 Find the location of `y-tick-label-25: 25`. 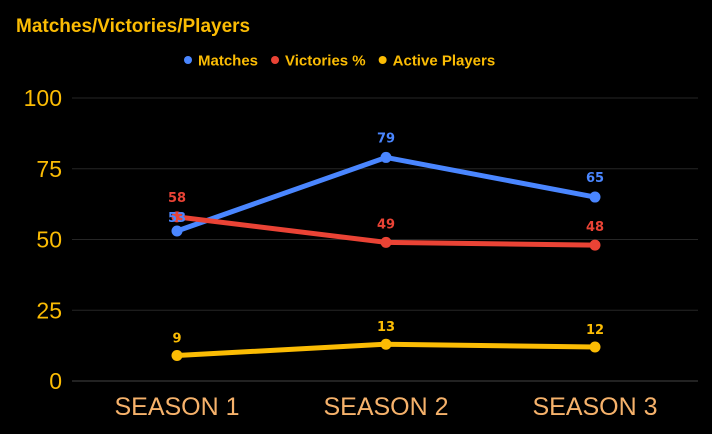

y-tick-label-25: 25 is located at coordinates (49, 310).